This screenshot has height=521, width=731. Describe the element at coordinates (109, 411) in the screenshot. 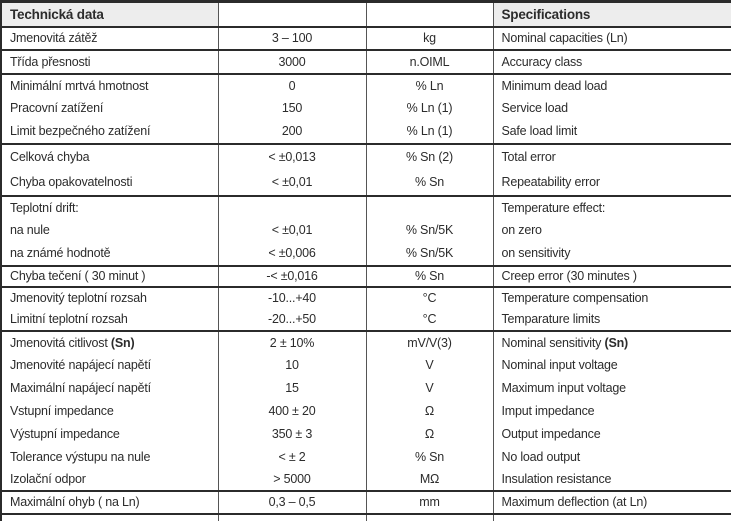

I see `cell-czech-label: Vstupní impedance` at that location.